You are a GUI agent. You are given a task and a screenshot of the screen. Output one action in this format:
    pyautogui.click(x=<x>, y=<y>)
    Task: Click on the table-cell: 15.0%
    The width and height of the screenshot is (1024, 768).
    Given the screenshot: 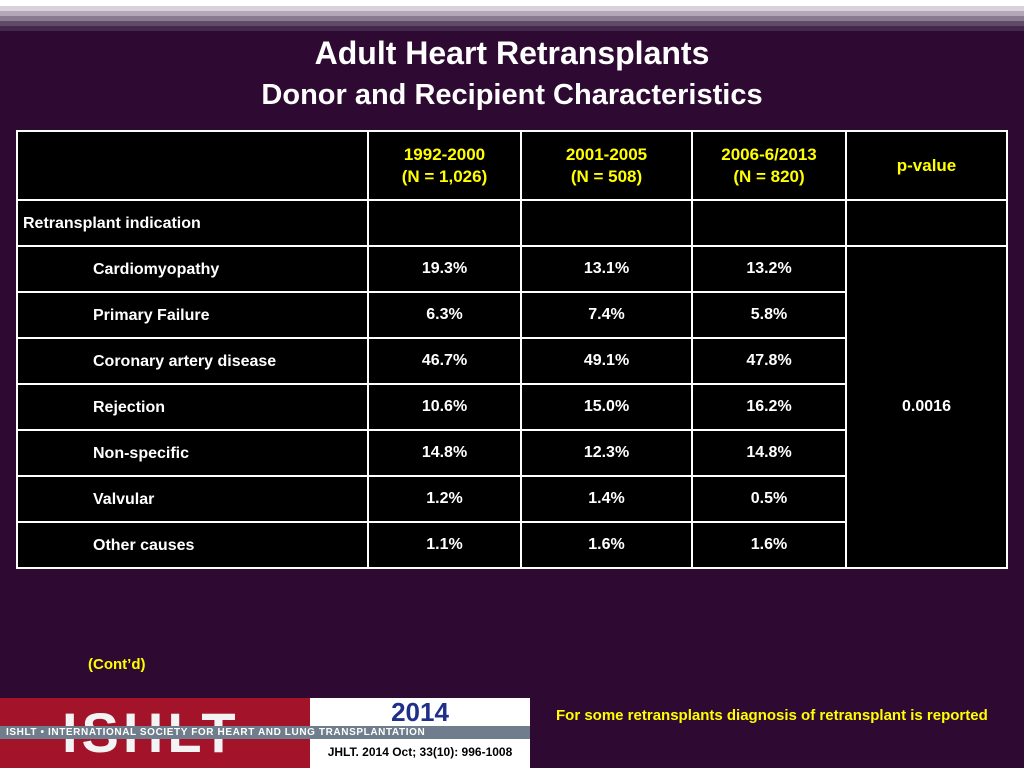 What is the action you would take?
    pyautogui.click(x=606, y=407)
    